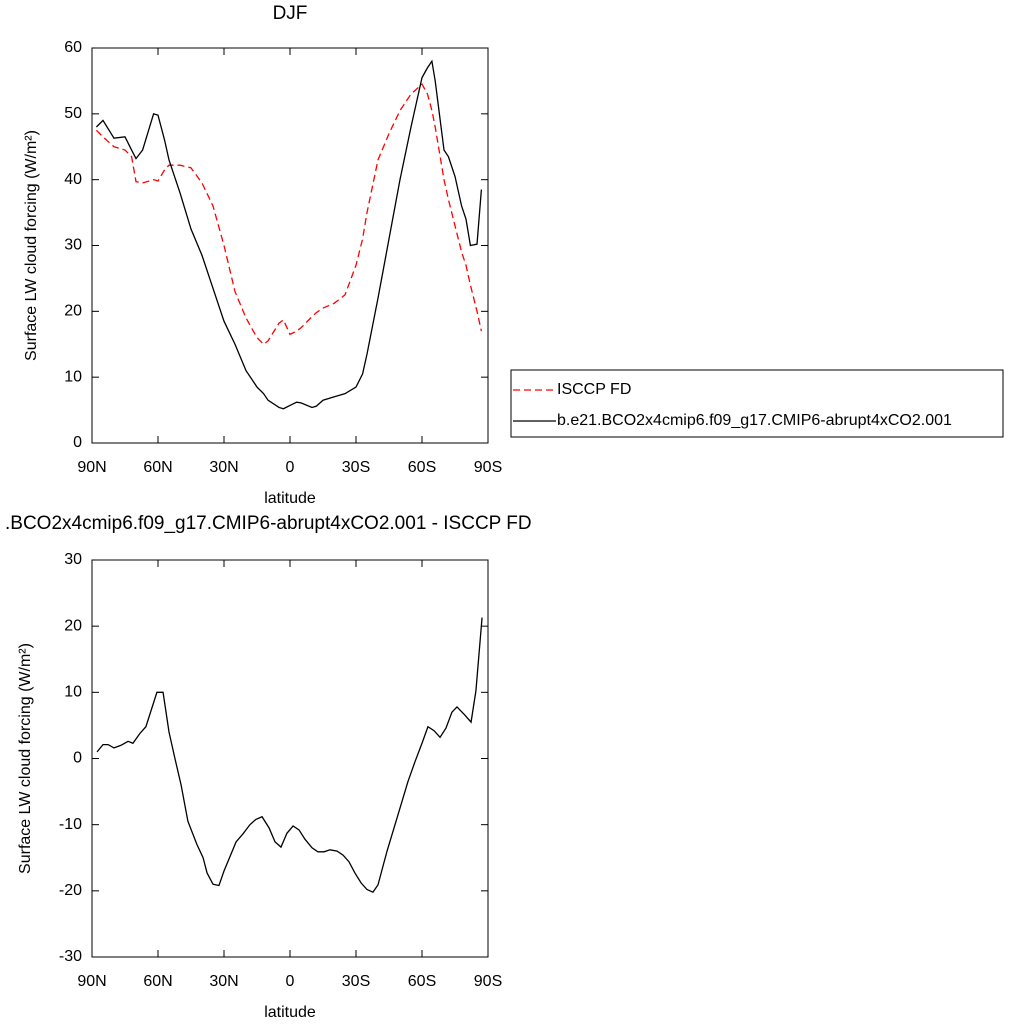  Describe the element at coordinates (70, 956) in the screenshot. I see `y-tick-label: -30` at that location.